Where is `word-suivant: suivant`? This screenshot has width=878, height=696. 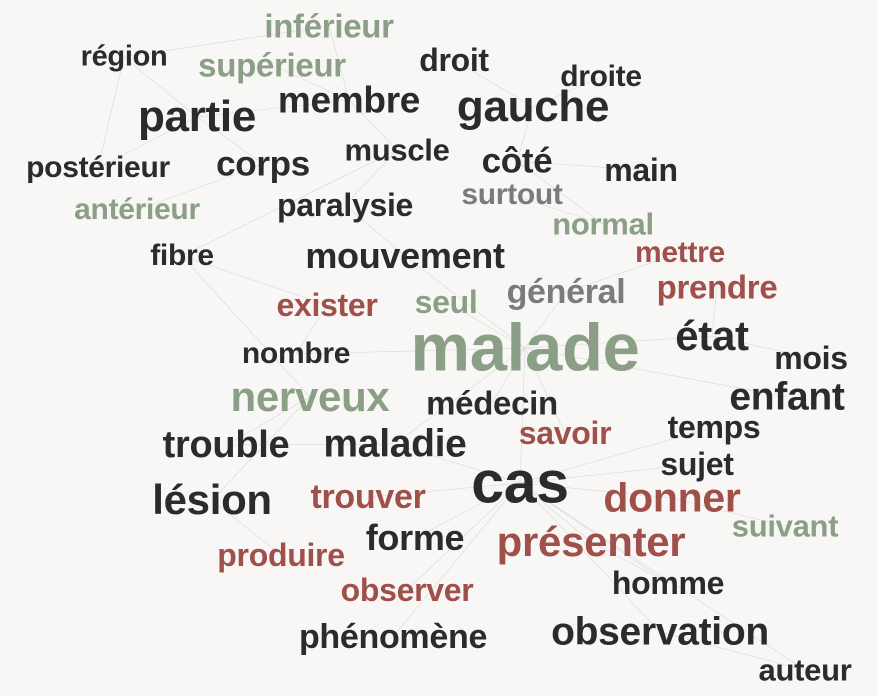 word-suivant: suivant is located at coordinates (785, 526).